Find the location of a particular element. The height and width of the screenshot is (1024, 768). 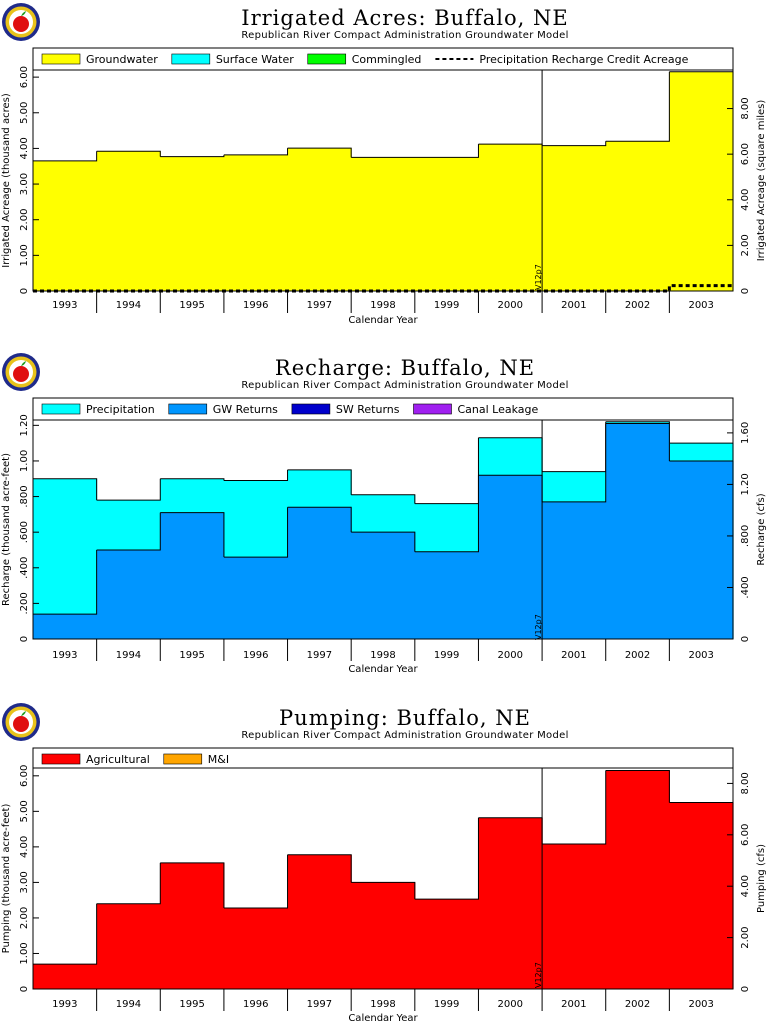

right-tick-label: 0 is located at coordinates (745, 291).